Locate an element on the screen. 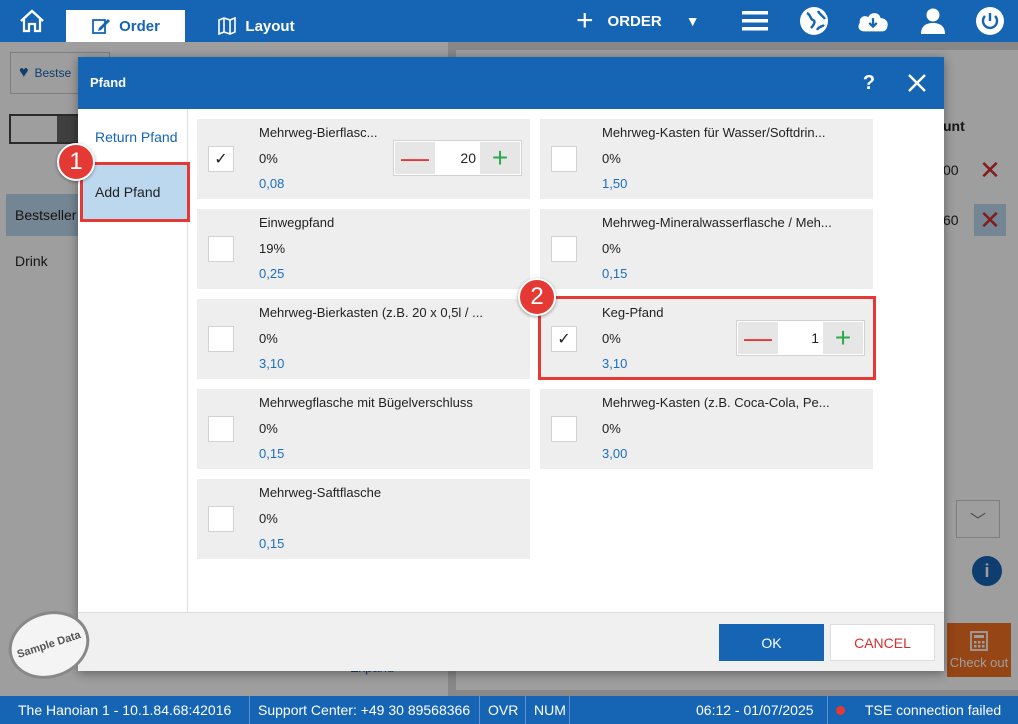 This screenshot has width=1018, height=724. tse-status: TSE connection failed is located at coordinates (923, 710).